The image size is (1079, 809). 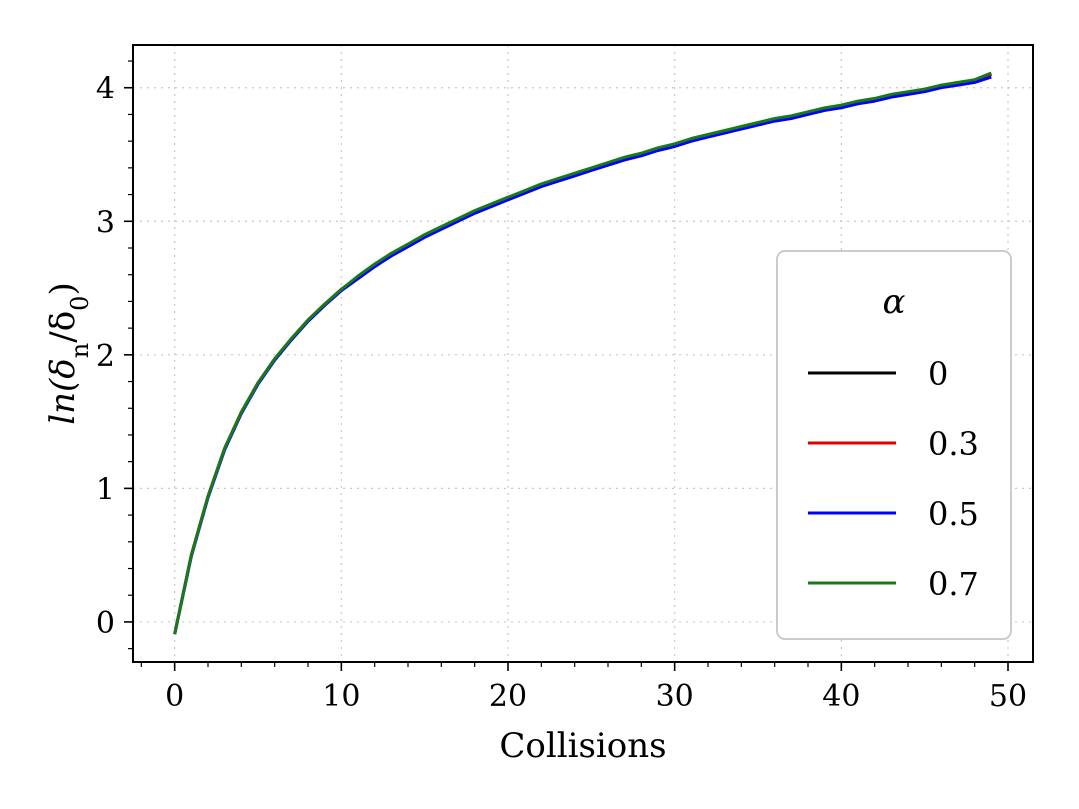 What do you see at coordinates (582, 746) in the screenshot?
I see `x-axis-label: Collisions` at bounding box center [582, 746].